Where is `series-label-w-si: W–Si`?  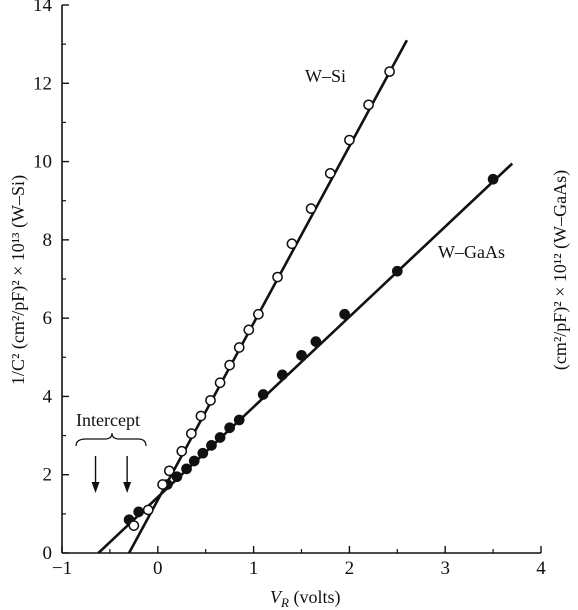
series-label-w-si: W–Si is located at coordinates (325, 76).